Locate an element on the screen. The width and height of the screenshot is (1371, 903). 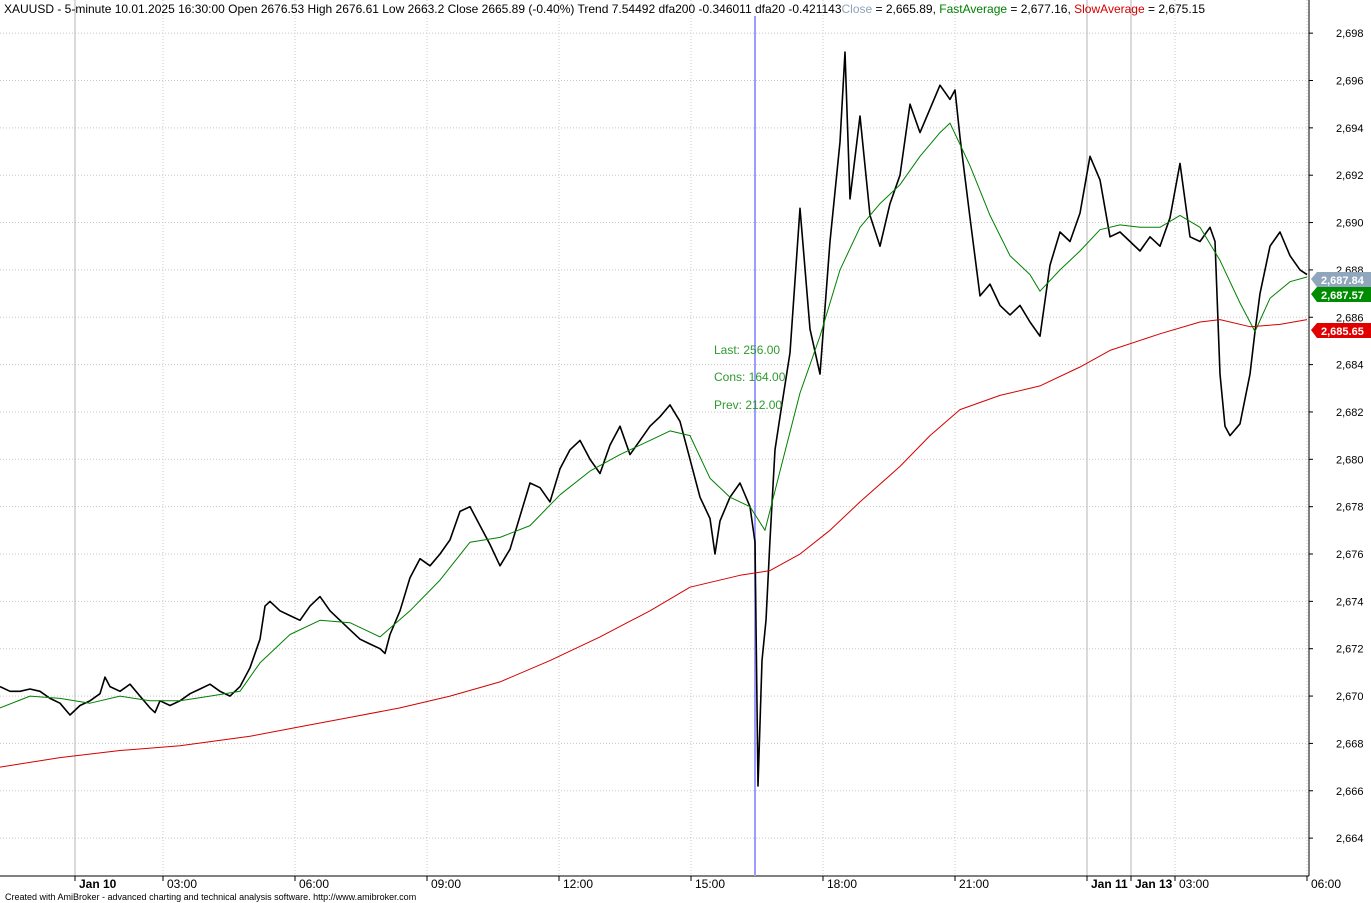
y-tick-label: 2,670 is located at coordinates (1350, 697).